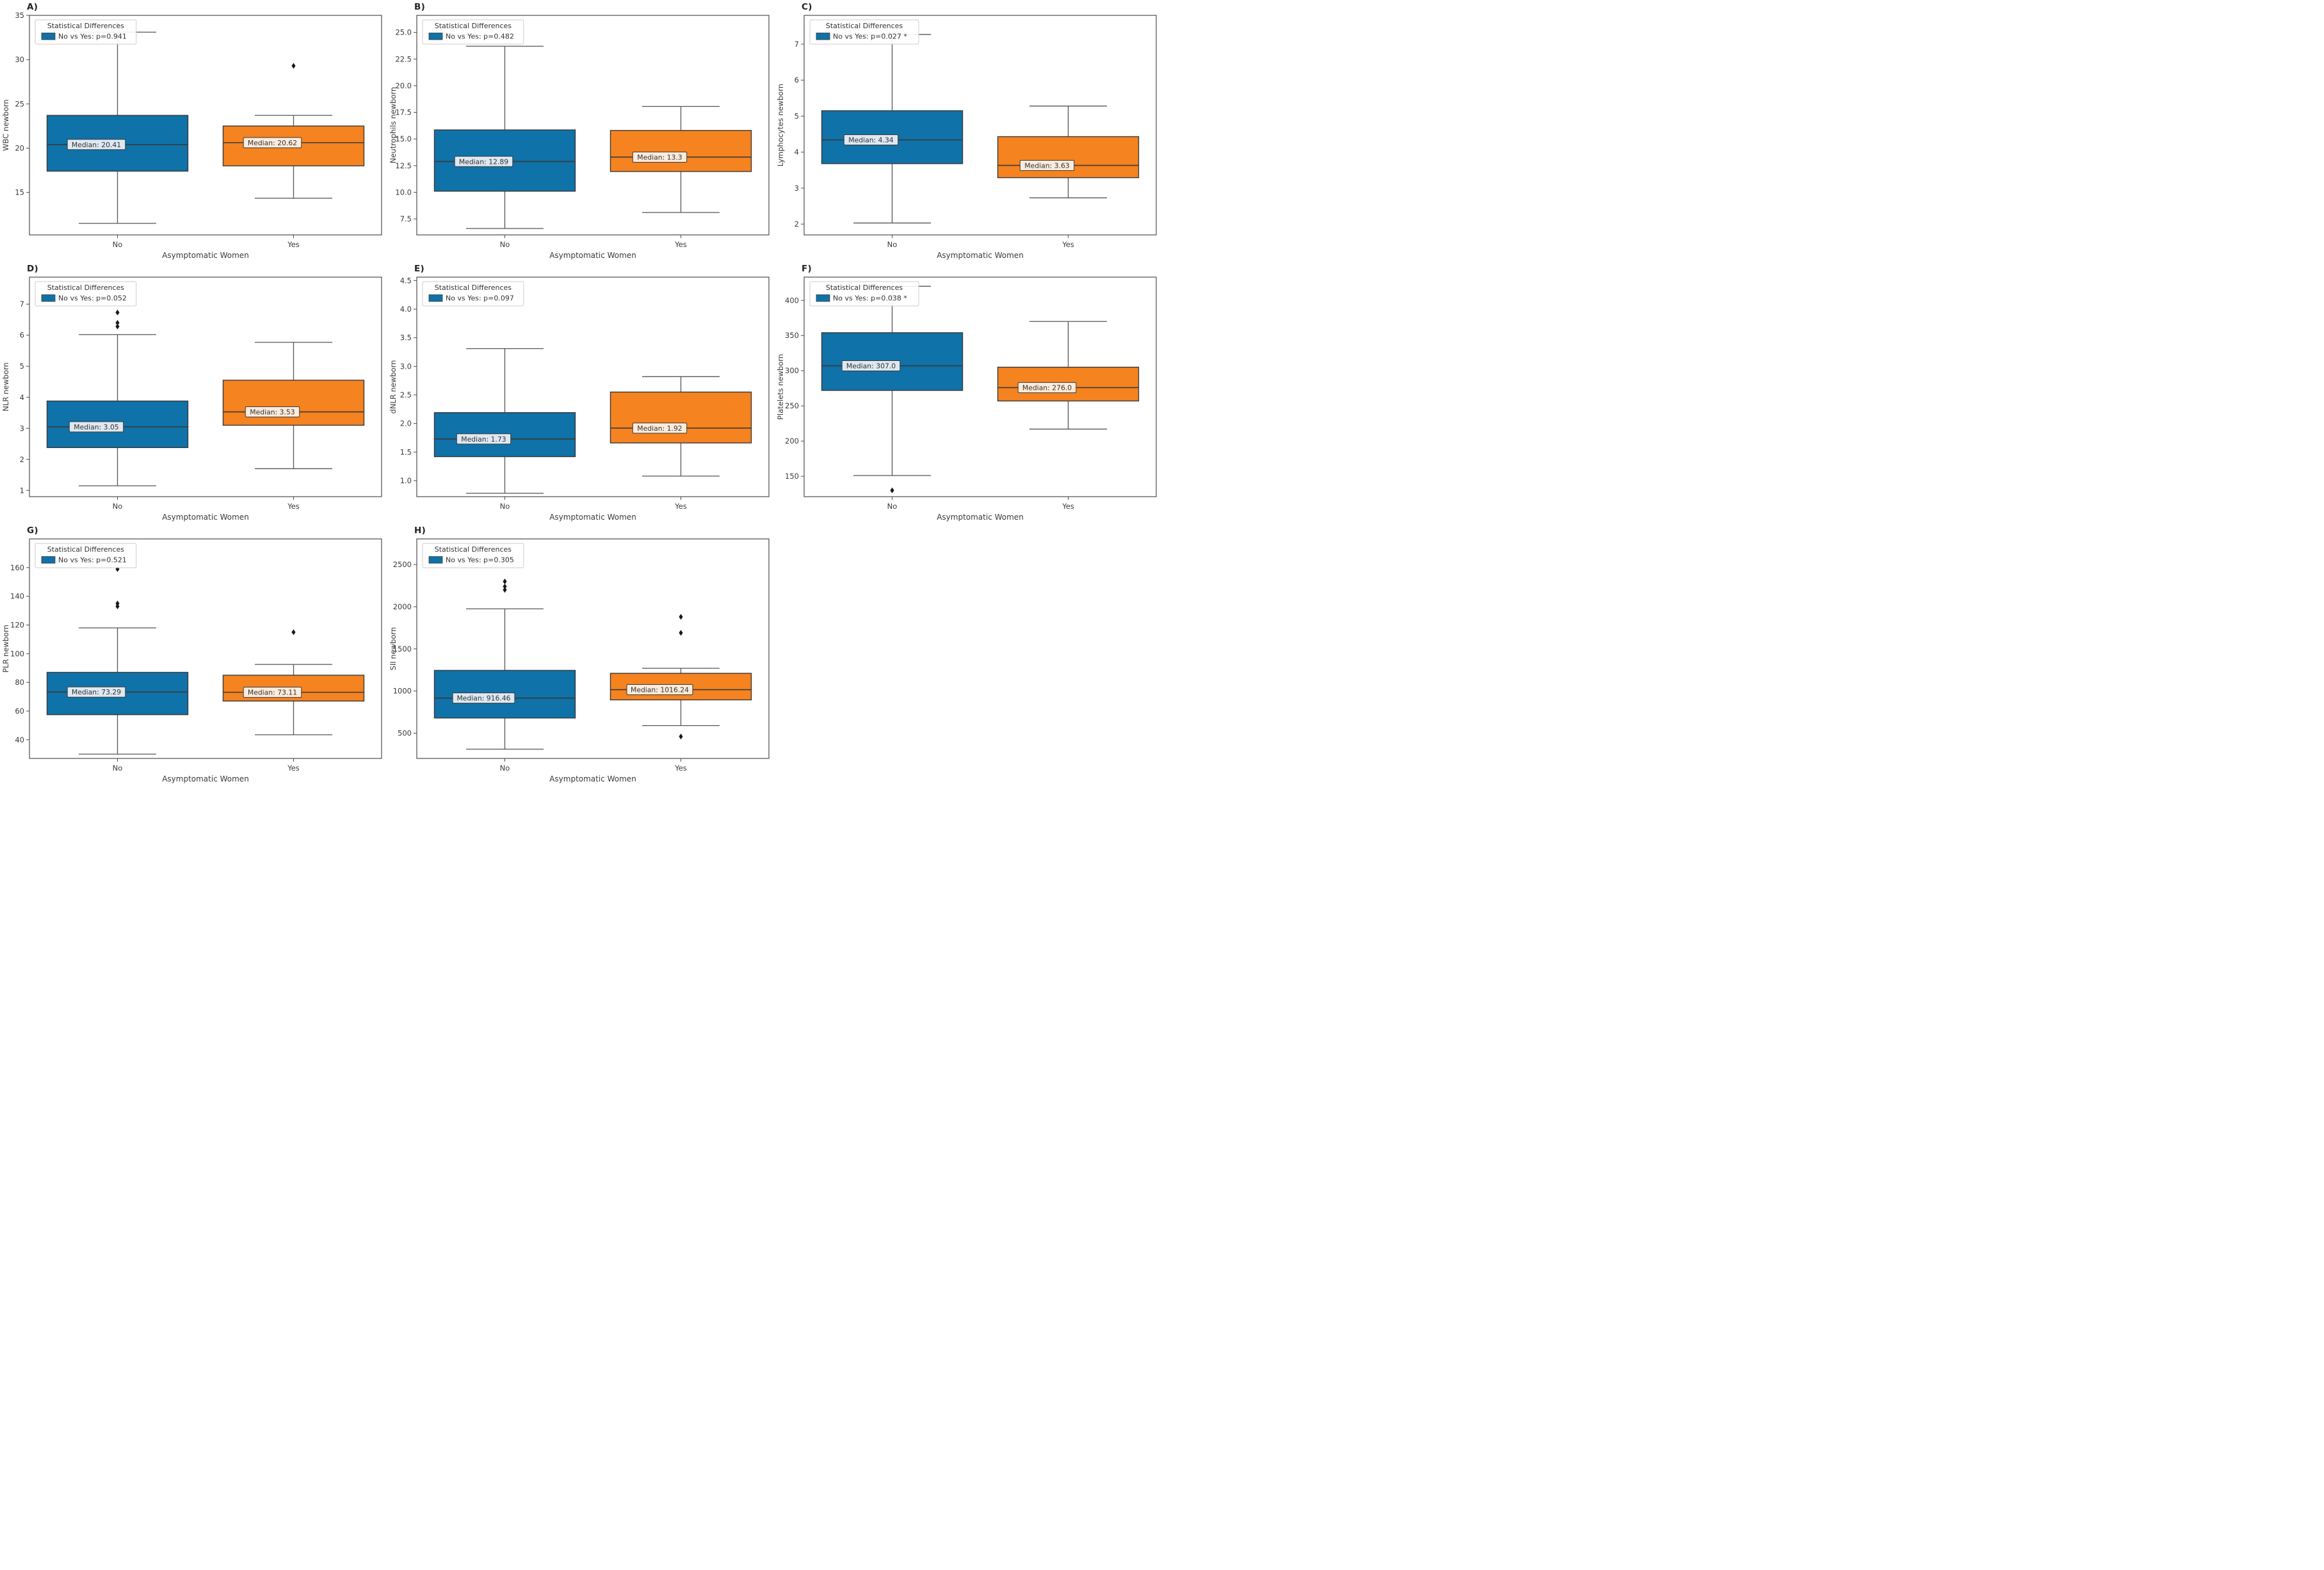 This screenshot has height=1570, width=2324. I want to click on median-annotation-label: Median: 3.63, so click(1046, 165).